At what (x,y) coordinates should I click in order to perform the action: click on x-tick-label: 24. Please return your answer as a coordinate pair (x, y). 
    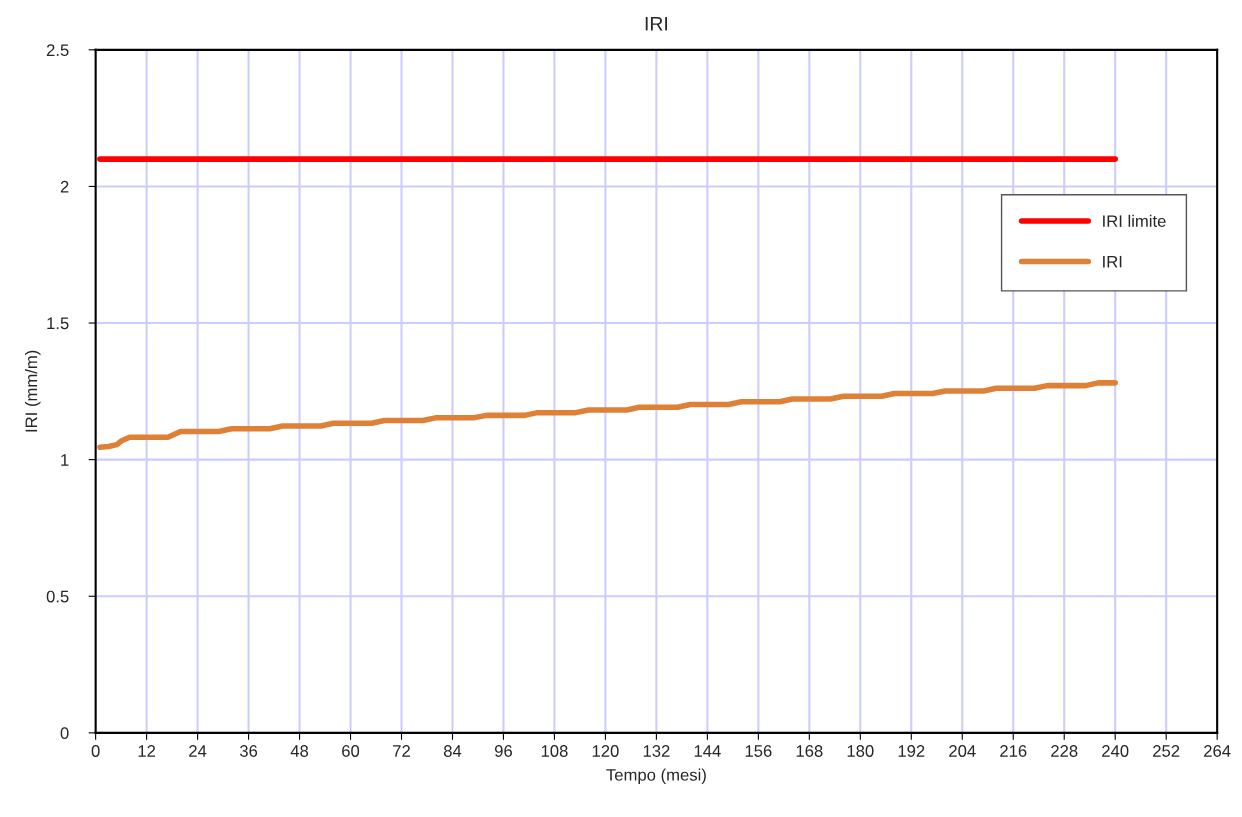
    Looking at the image, I should click on (198, 751).